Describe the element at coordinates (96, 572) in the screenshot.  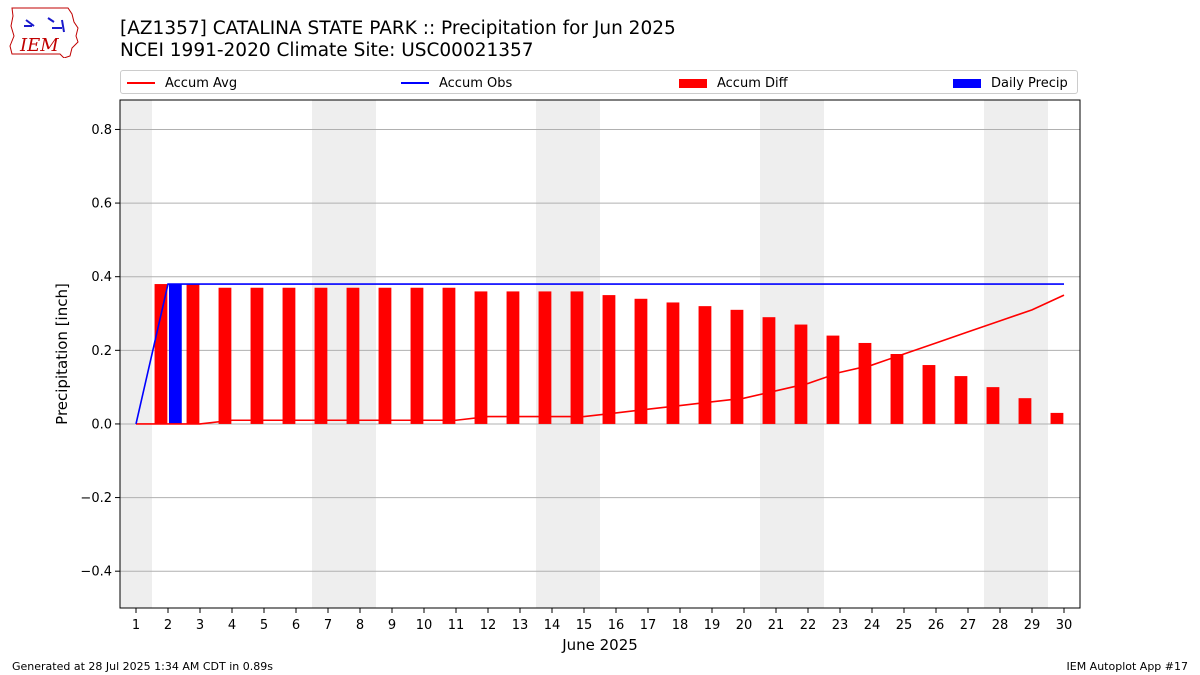
I see `y-tick-label: −0.4` at that location.